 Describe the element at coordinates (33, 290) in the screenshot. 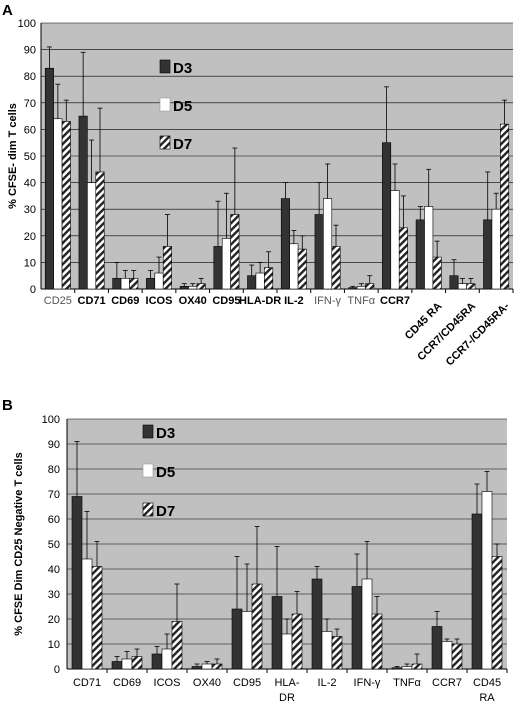

I see `y-tick-label: 0` at that location.